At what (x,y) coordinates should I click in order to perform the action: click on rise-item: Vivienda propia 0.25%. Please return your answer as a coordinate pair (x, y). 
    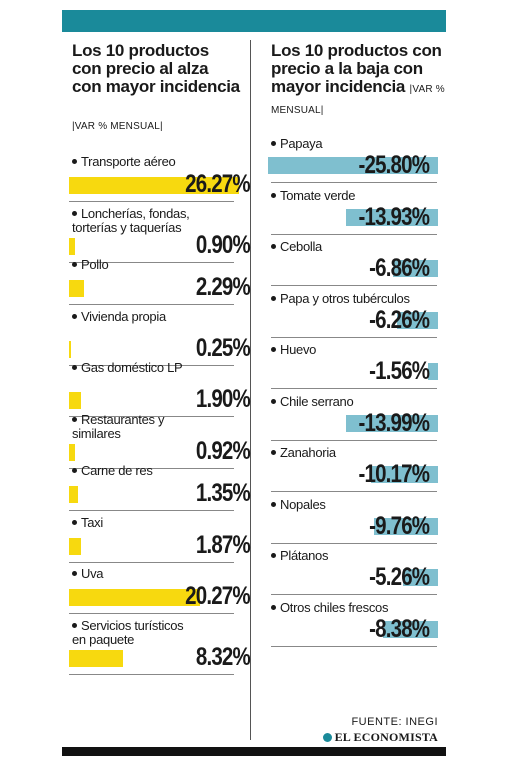
    Looking at the image, I should click on (160, 337).